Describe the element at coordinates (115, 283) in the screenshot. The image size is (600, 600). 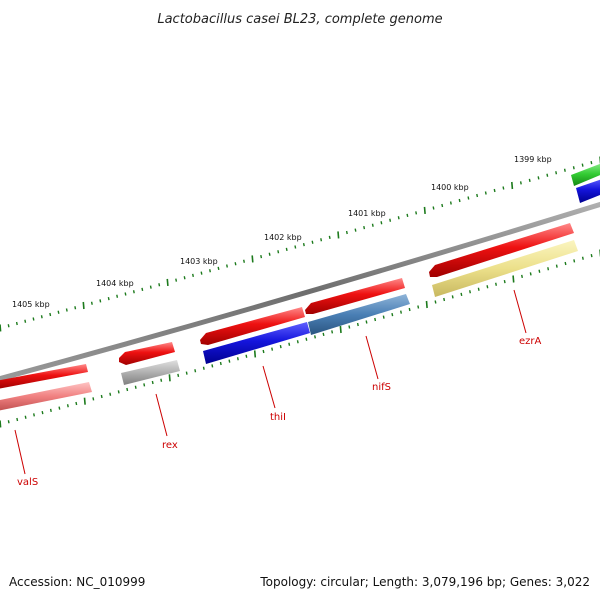
I see `kbp-label-1404: 1404 kbp` at that location.